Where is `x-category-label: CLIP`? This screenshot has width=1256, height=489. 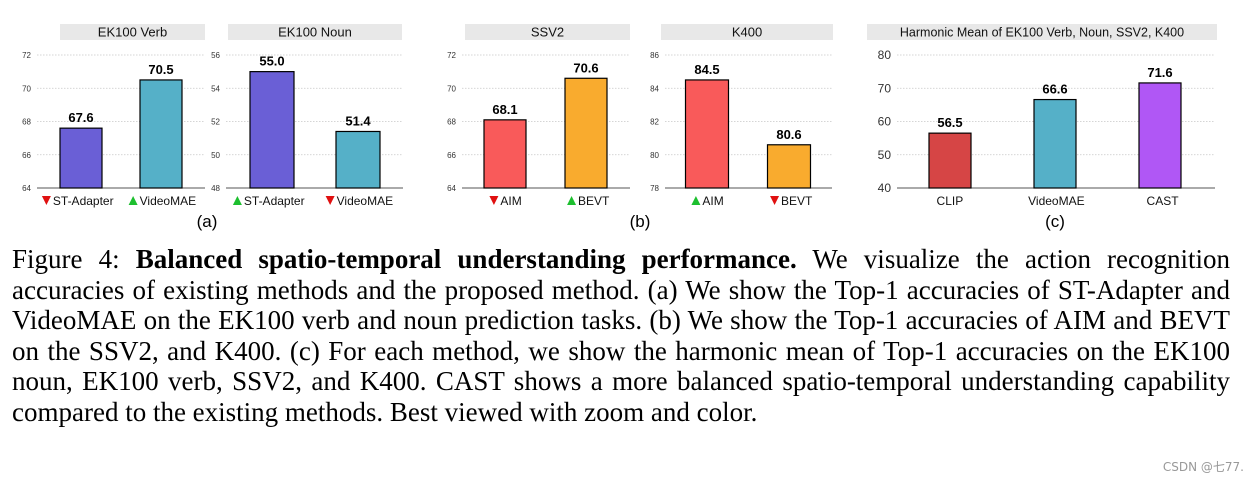 x-category-label: CLIP is located at coordinates (950, 201).